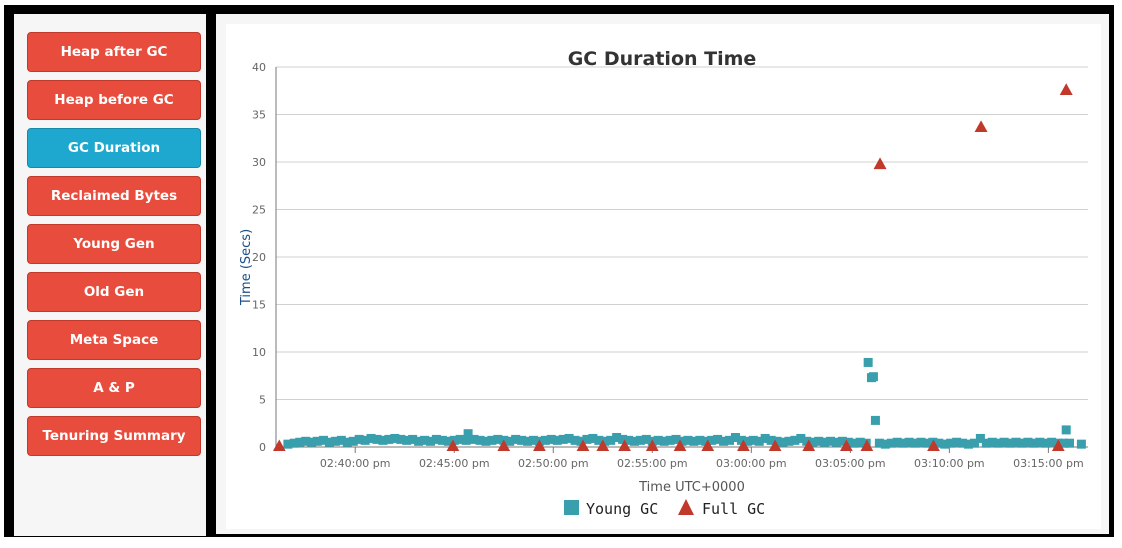 The image size is (1122, 548). Describe the element at coordinates (259, 305) in the screenshot. I see `y-tick-label: 15` at that location.